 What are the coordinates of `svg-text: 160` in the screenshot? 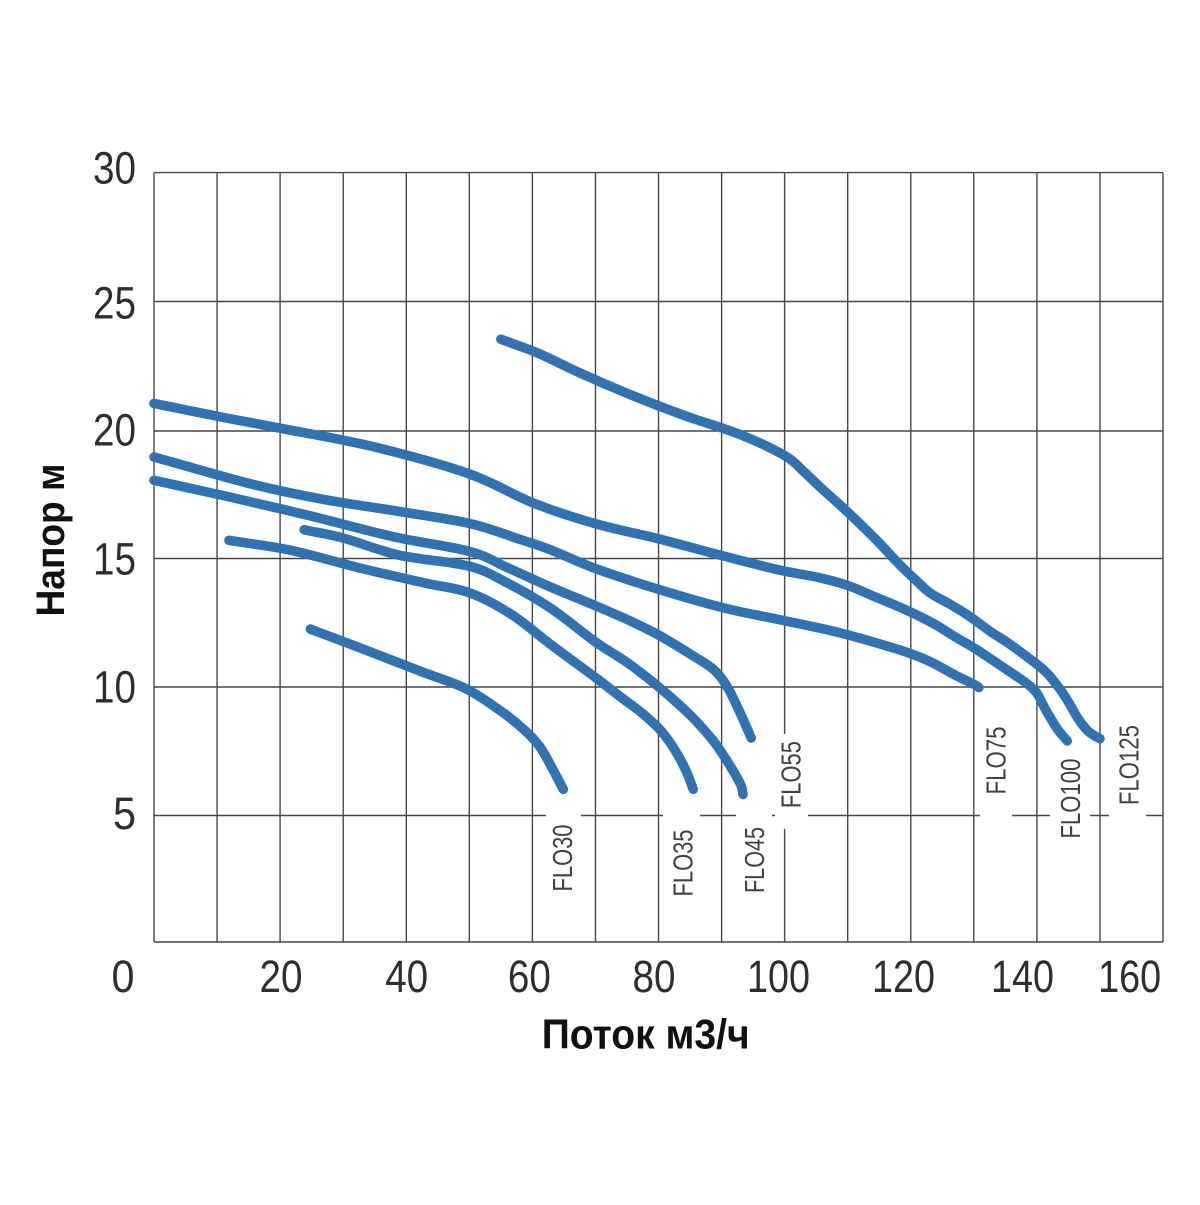 It's located at (1129, 976).